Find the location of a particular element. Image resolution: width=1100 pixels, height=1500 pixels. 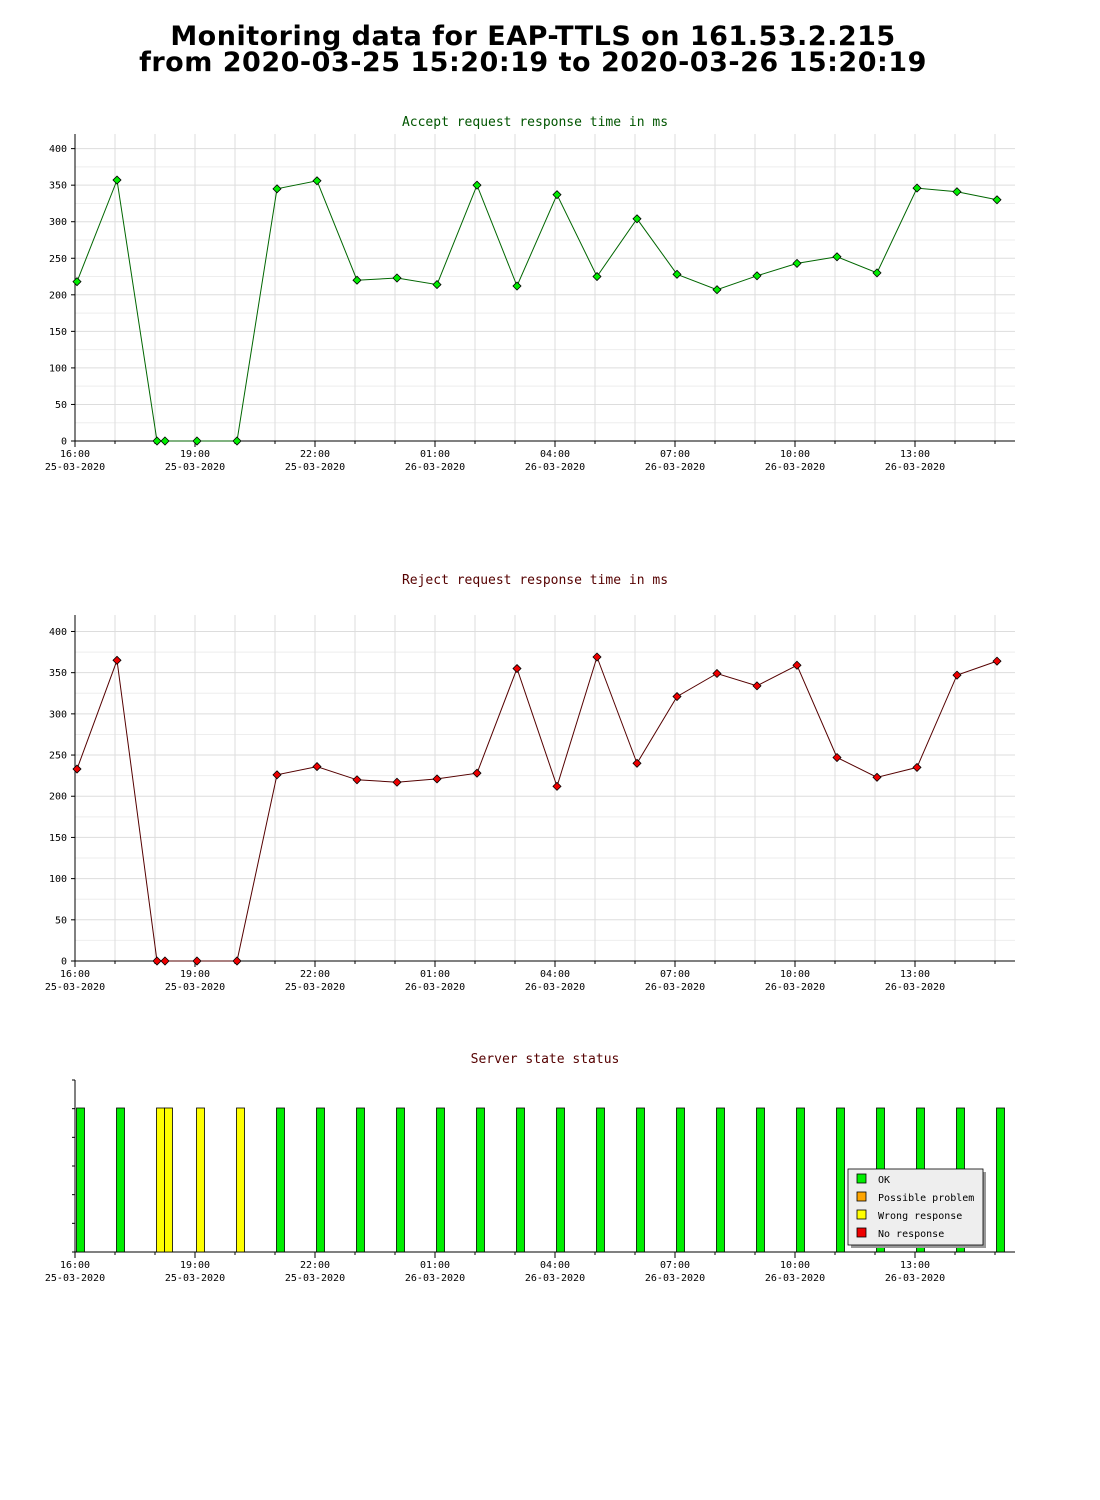

legend-label: Wrong response is located at coordinates (920, 1216).